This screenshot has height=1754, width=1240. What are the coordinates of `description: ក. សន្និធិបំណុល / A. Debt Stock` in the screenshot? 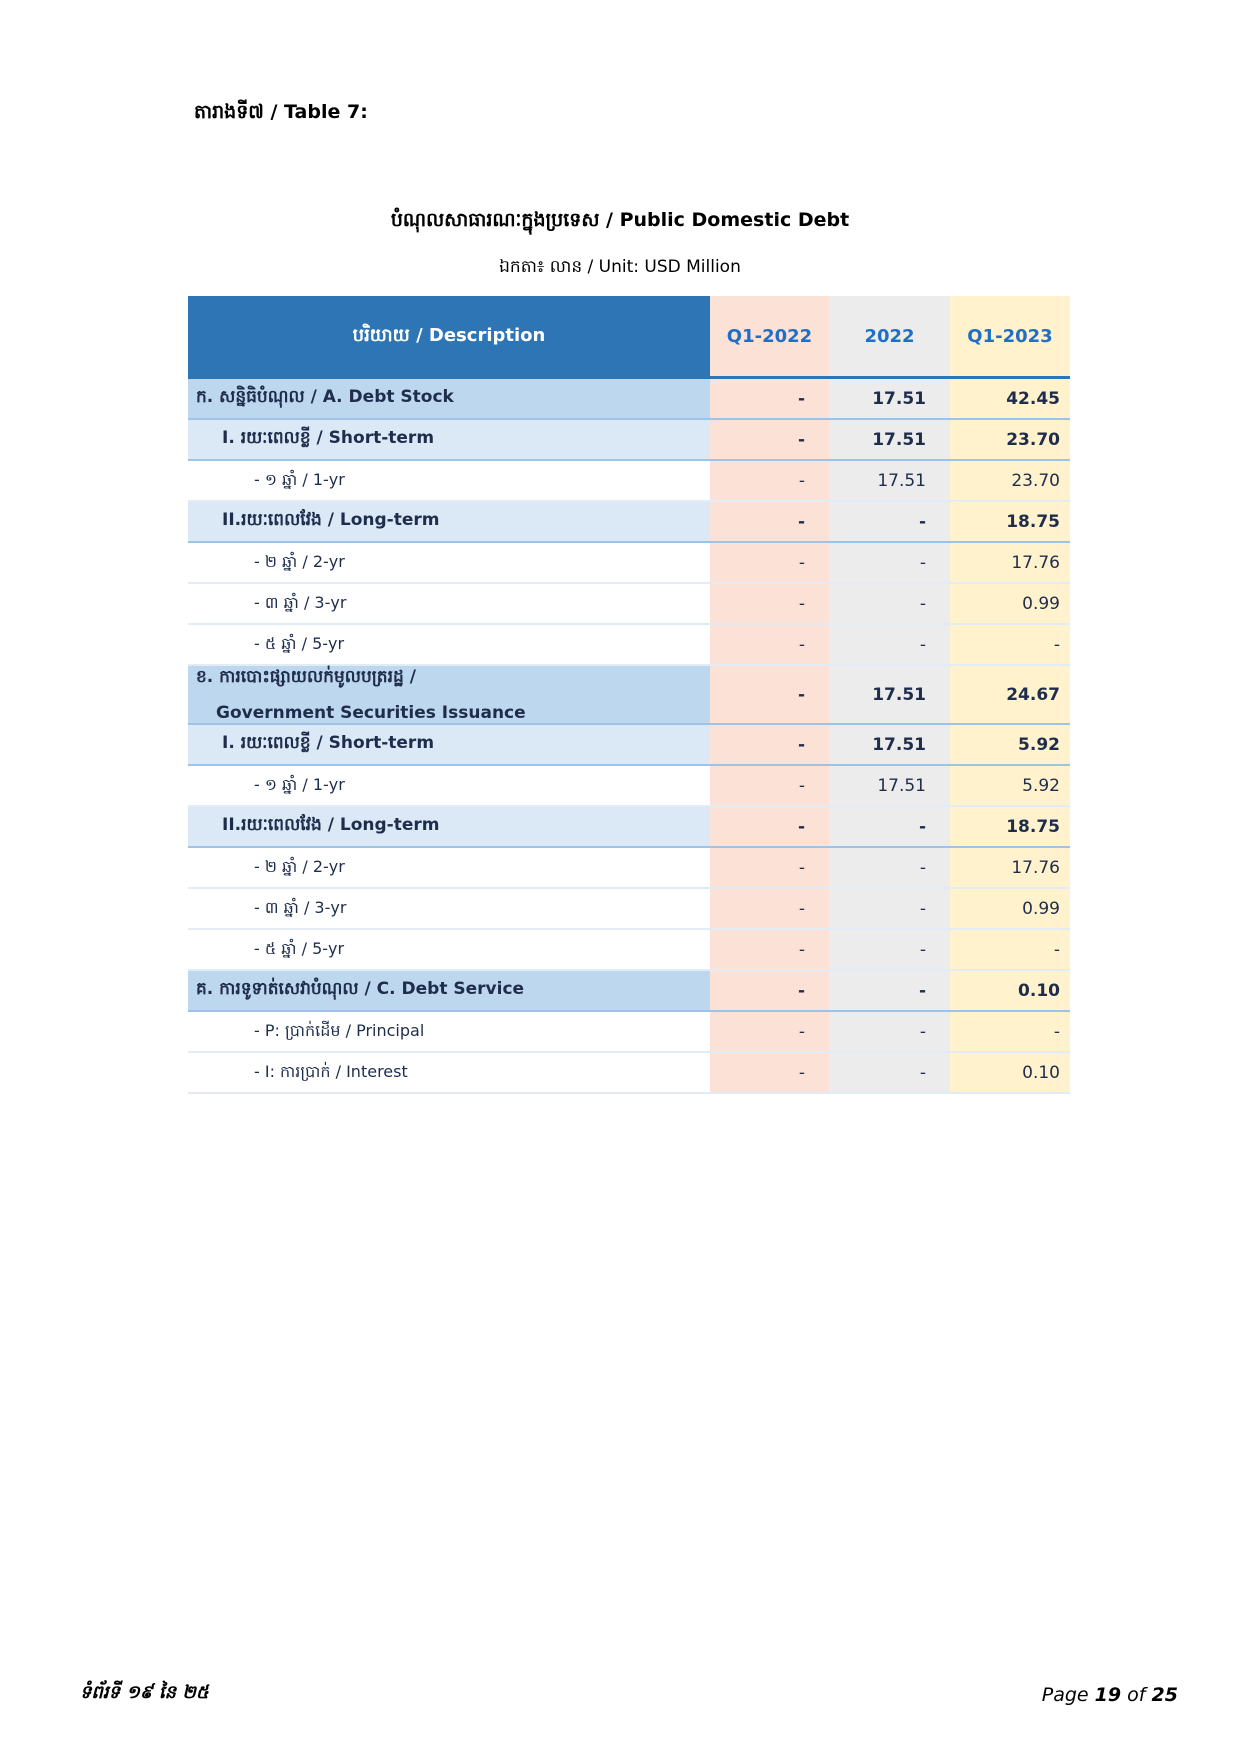 It's located at (449, 398).